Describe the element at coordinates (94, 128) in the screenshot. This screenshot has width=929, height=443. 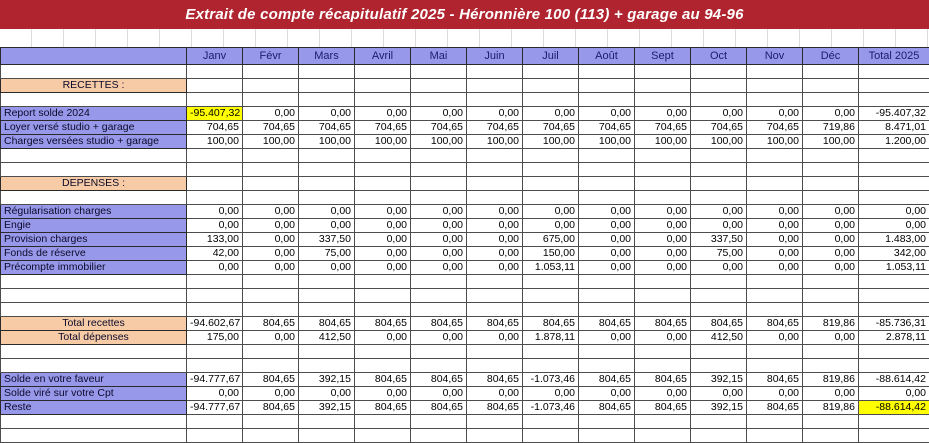
I see `row-label: Loyer versé studio + garage` at that location.